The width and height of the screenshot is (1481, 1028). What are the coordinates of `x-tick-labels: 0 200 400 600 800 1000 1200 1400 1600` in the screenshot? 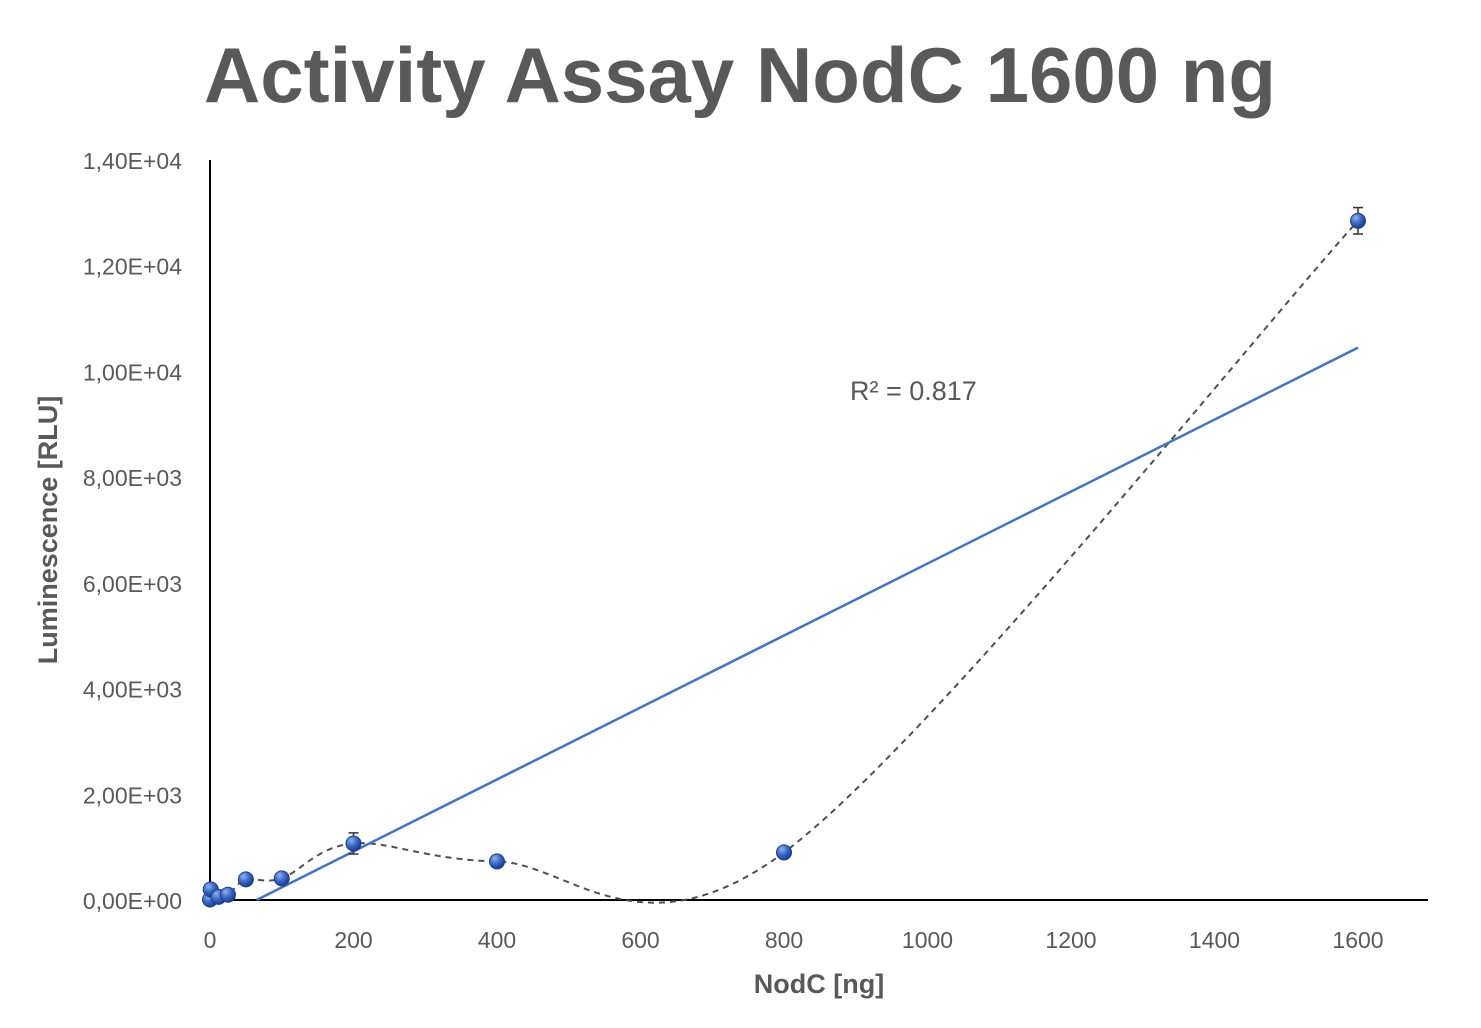 It's located at (794, 940).